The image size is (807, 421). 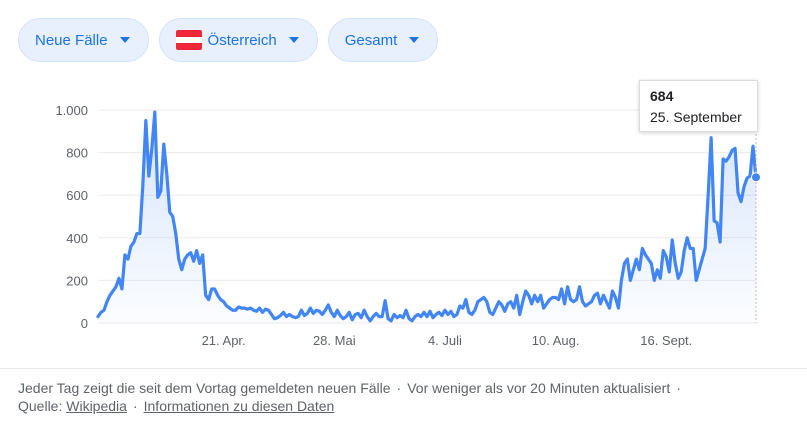 I want to click on footer-divider, so click(x=403, y=368).